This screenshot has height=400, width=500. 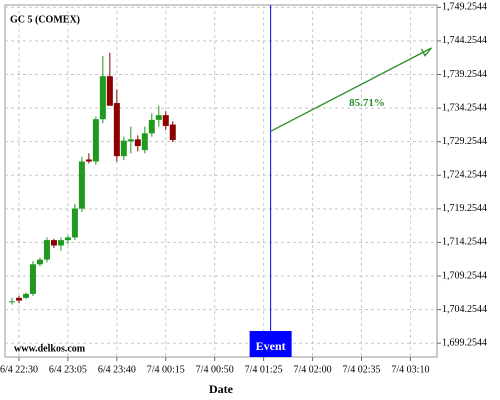 I want to click on y-tick-label: 1,744.2544, so click(x=464, y=40).